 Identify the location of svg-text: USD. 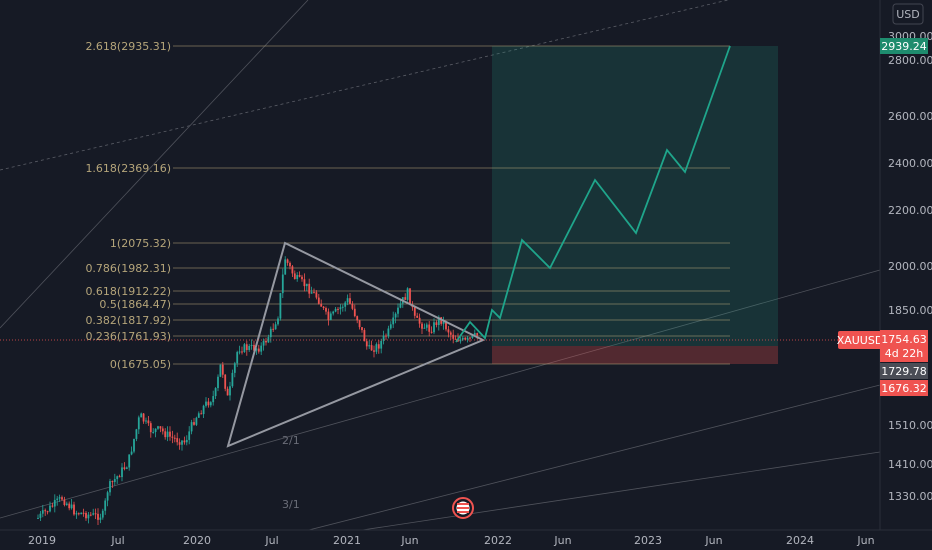
(908, 14).